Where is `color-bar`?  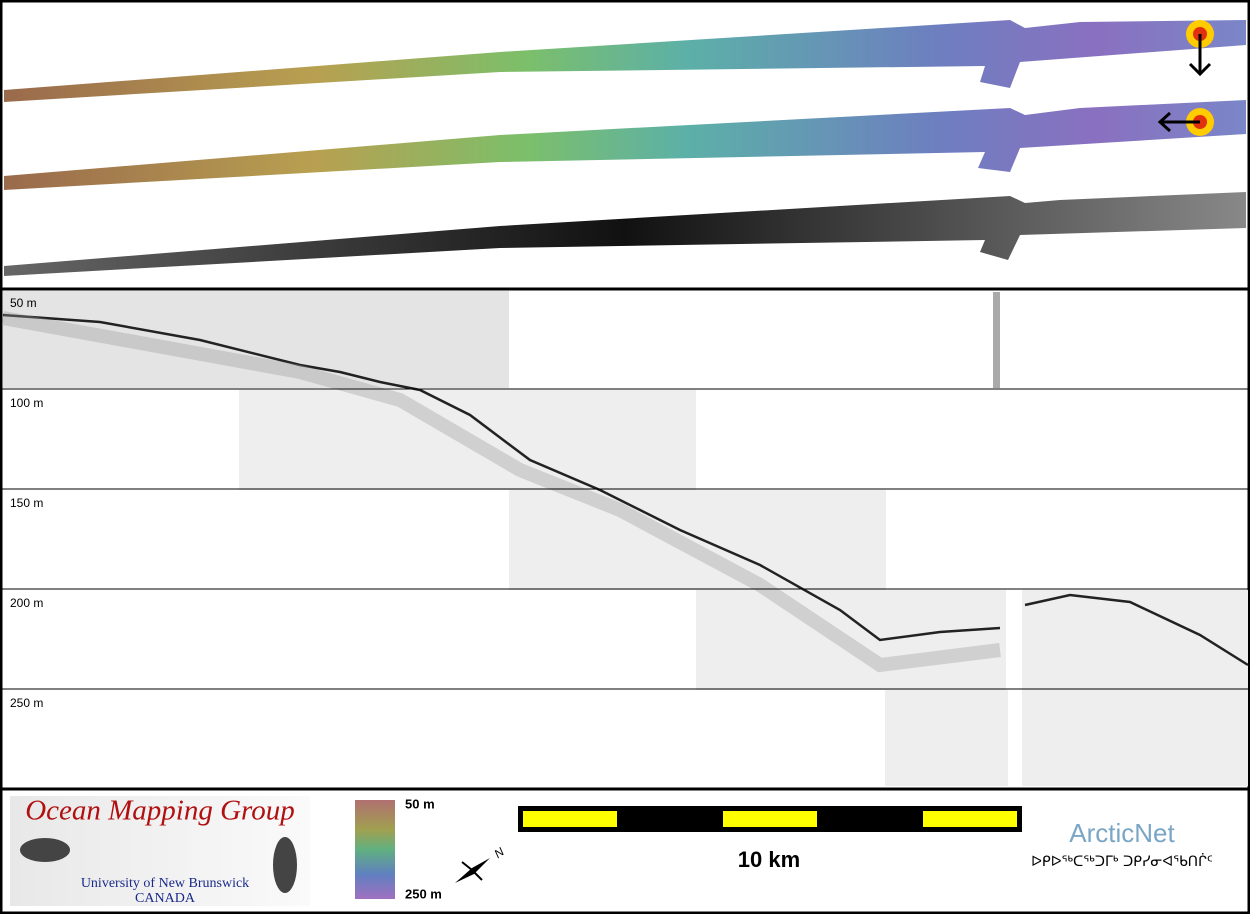 color-bar is located at coordinates (375, 849).